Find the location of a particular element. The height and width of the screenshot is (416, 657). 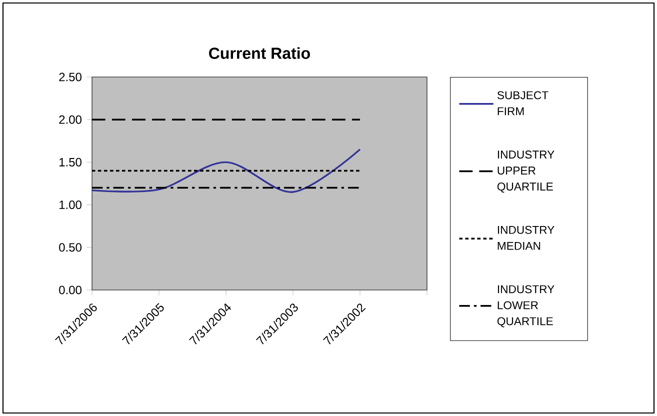

chart-title: Current Ratio is located at coordinates (259, 53).